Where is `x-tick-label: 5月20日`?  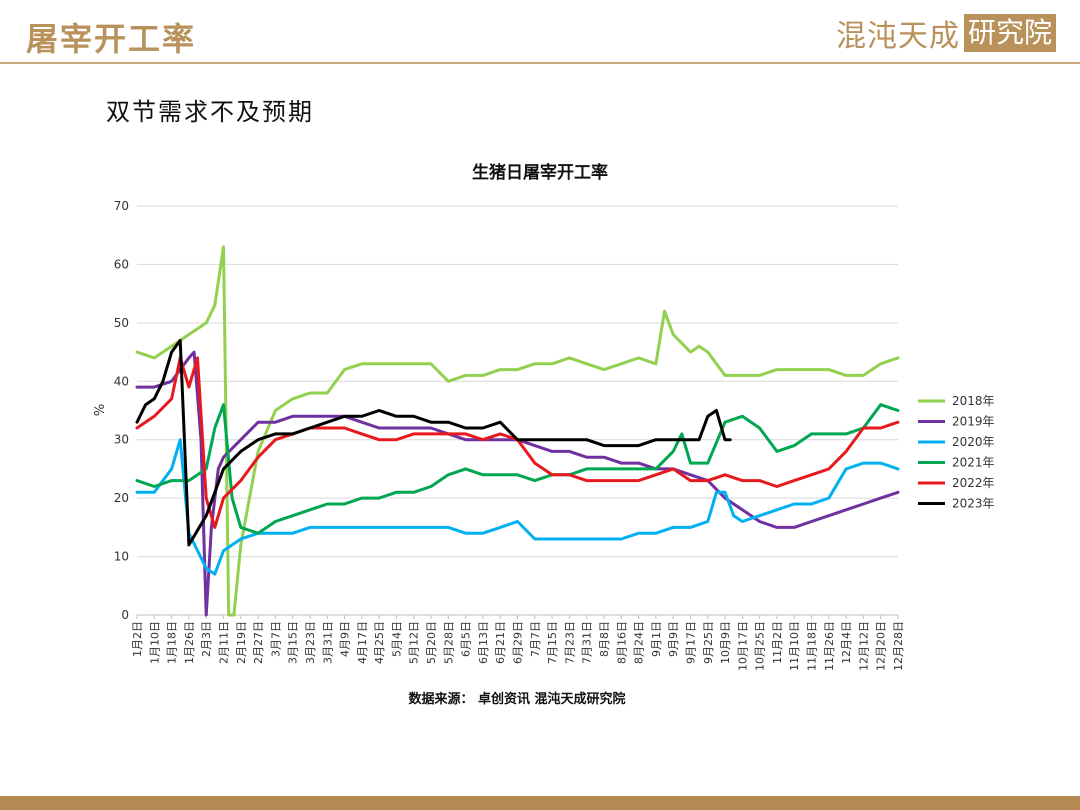
x-tick-label: 5月20日 is located at coordinates (431, 642).